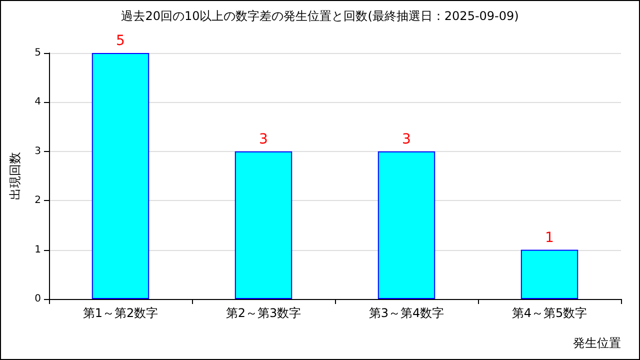  I want to click on y-tick-label: 4, so click(37, 102).